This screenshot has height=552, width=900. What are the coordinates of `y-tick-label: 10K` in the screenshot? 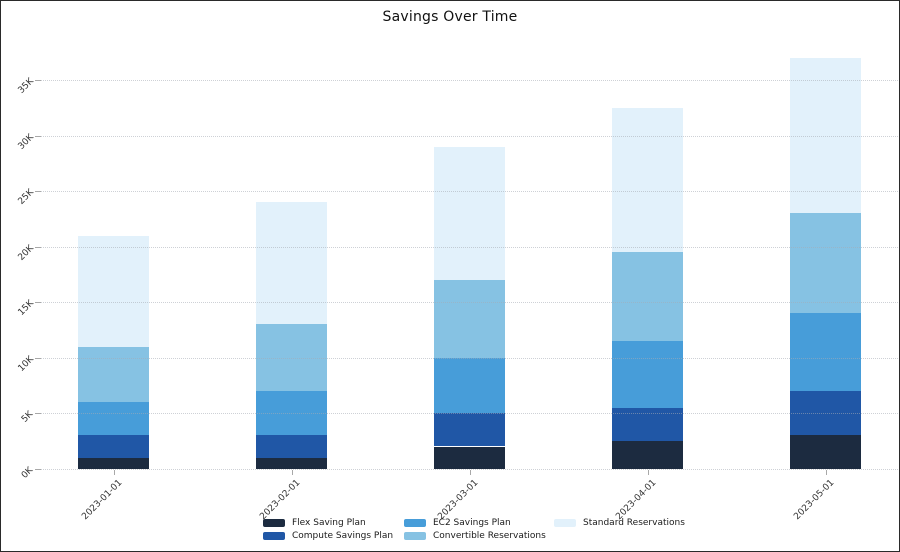 It's located at (26, 364).